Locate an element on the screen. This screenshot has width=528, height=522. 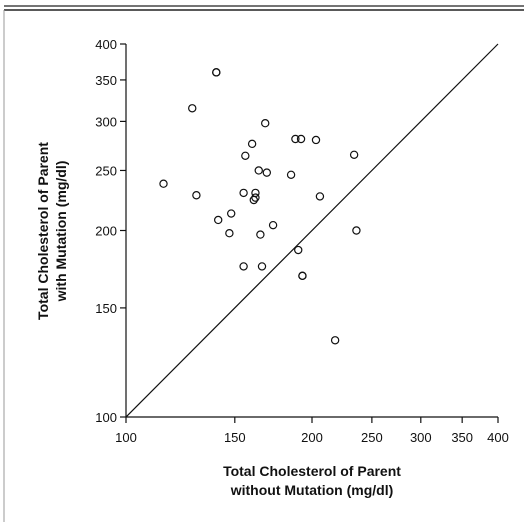
x-axis-title-line-1: Total Cholesterol of Parent is located at coordinates (312, 471).